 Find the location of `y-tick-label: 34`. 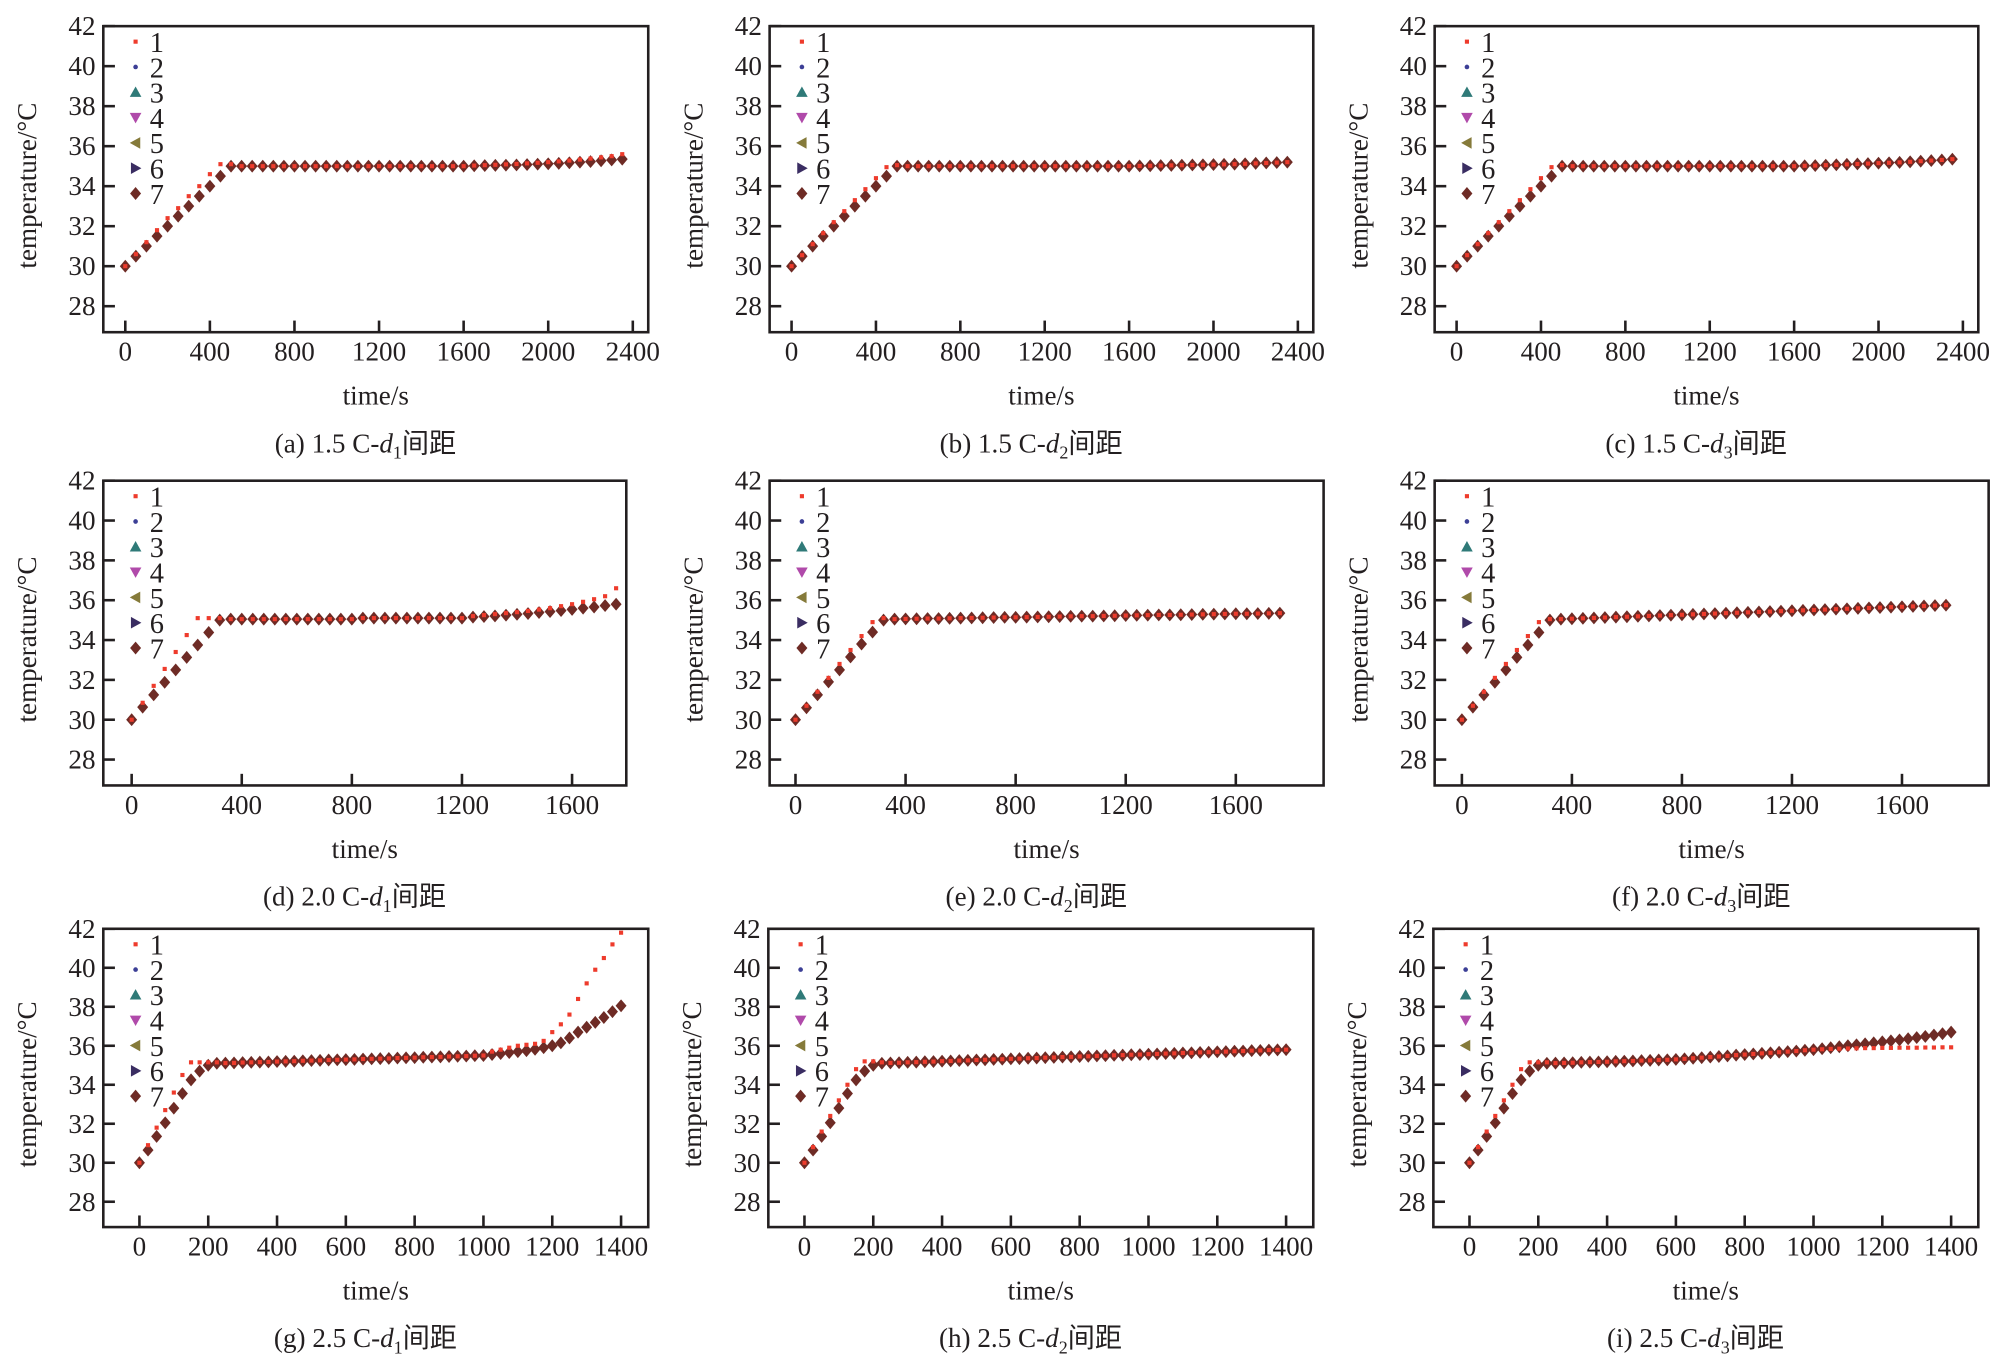

y-tick-label: 34 is located at coordinates (1413, 1085).